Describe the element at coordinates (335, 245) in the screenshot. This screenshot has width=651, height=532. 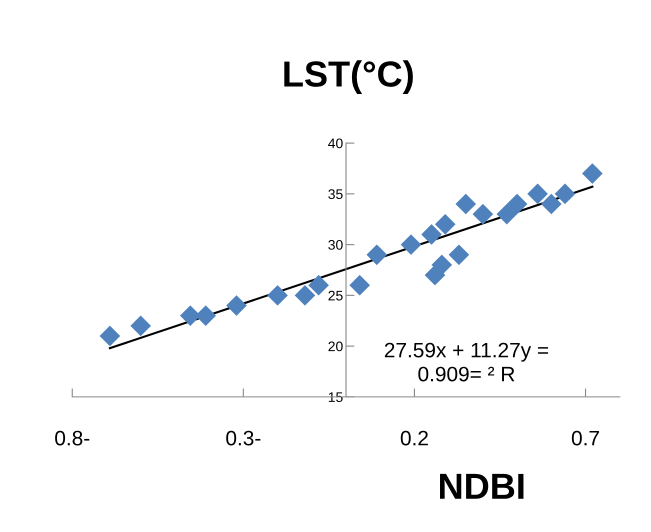
I see `y-tick-label: 30` at that location.